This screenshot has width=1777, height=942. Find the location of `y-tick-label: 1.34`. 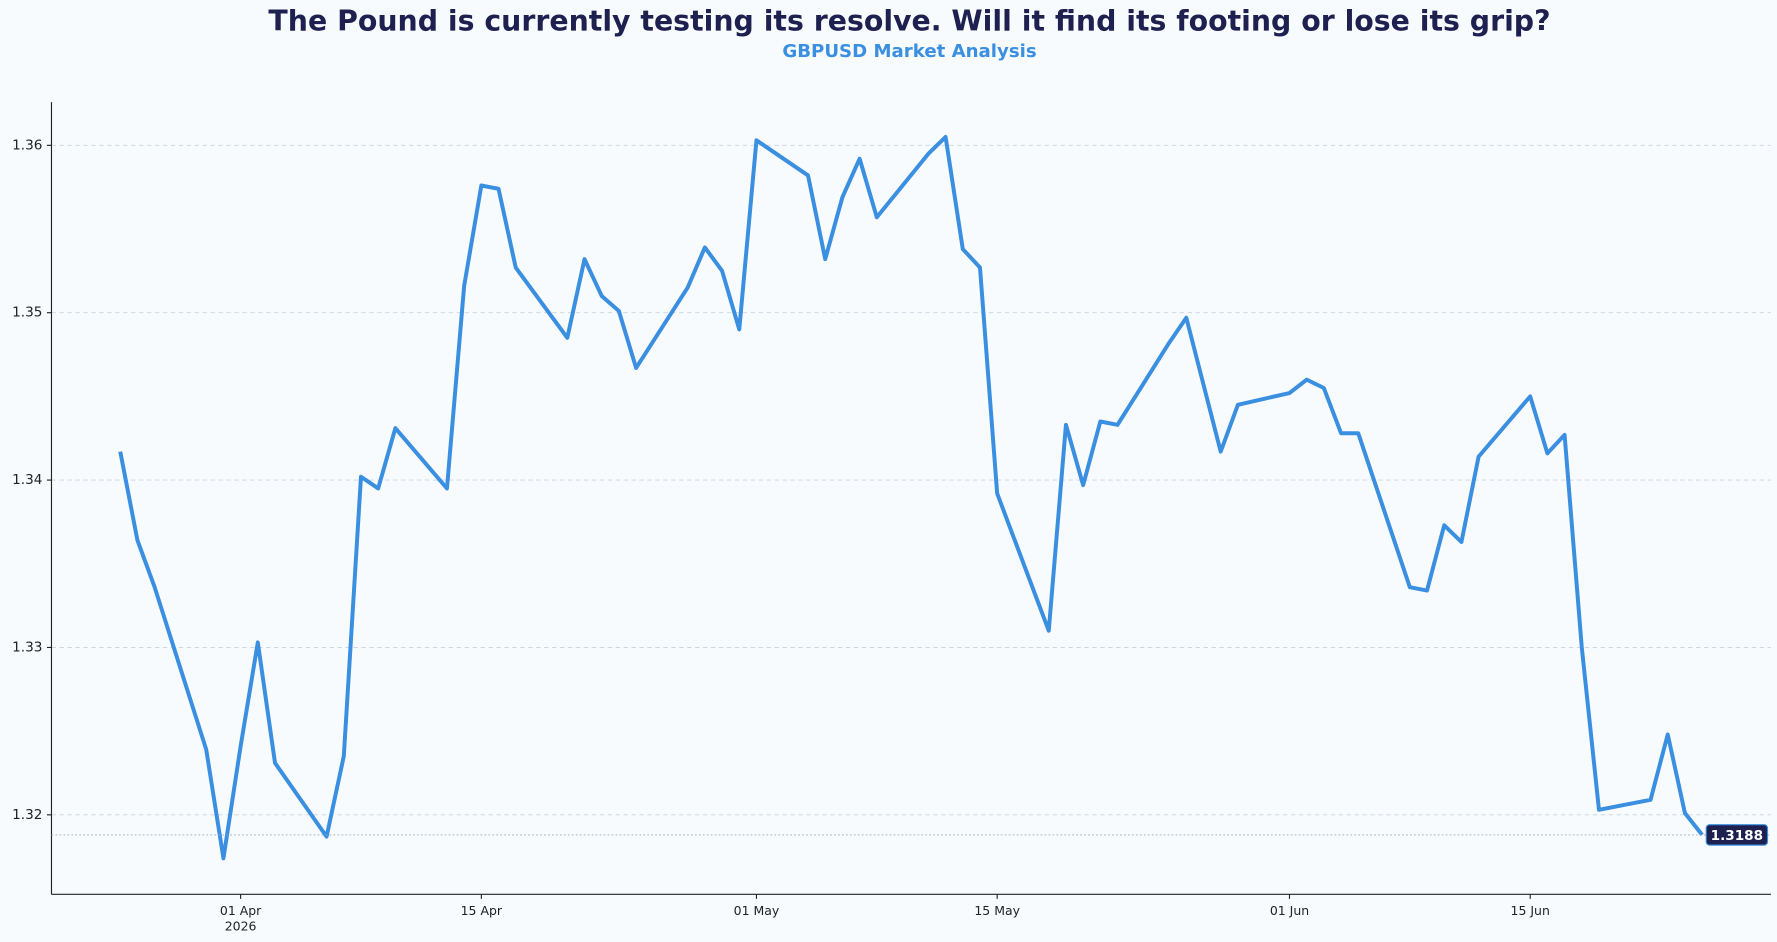

y-tick-label: 1.34 is located at coordinates (27, 480).